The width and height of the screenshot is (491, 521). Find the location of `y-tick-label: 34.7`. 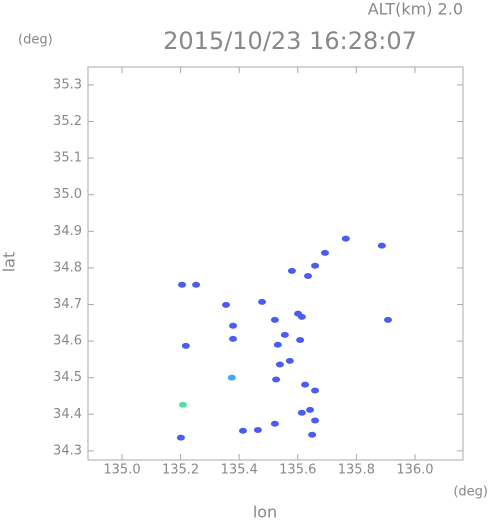

y-tick-label: 34.7 is located at coordinates (67, 304).